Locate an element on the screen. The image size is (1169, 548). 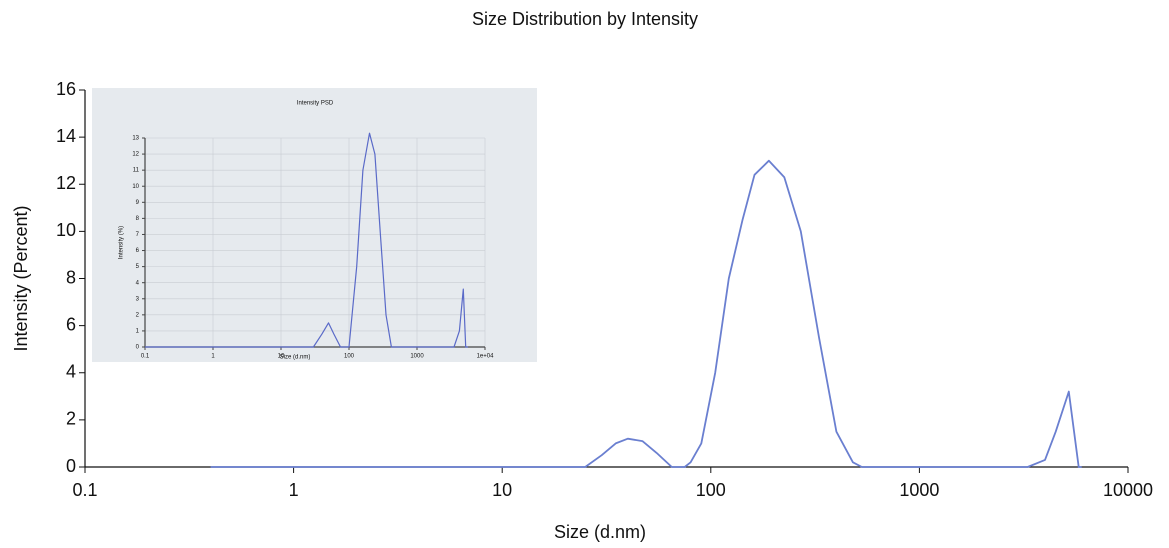
y-tick-label: 11 is located at coordinates (136, 171).